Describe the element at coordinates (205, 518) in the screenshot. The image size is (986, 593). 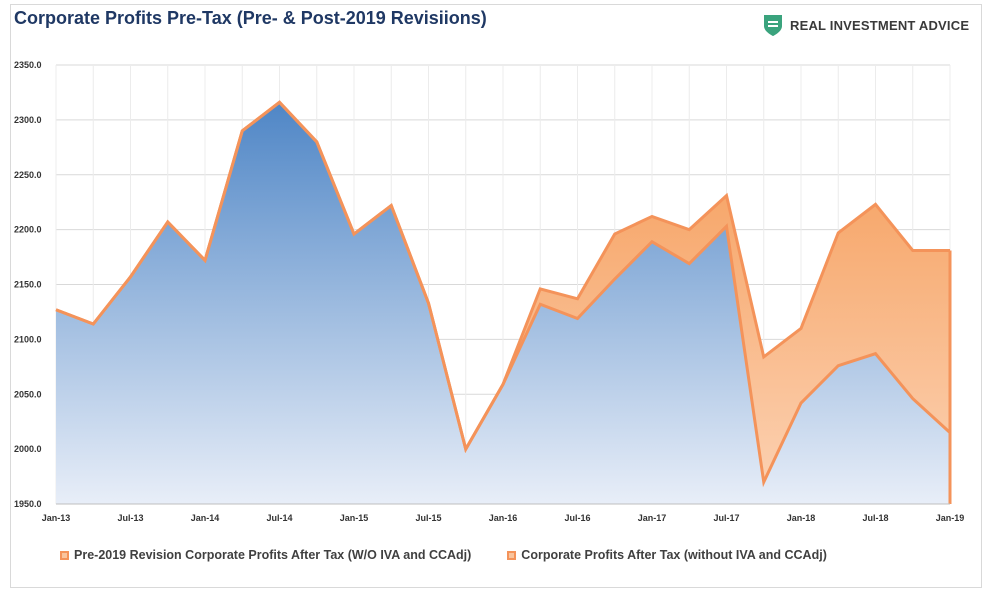
I see `x-tick-label: Jan-14` at that location.